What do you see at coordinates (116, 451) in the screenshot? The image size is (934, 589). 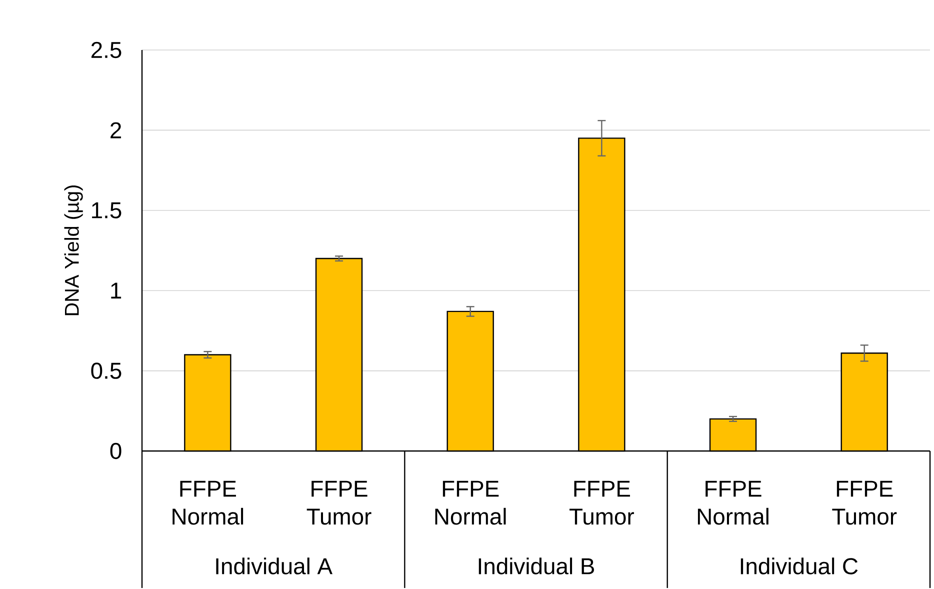 I see `y-tick-label: 0` at bounding box center [116, 451].